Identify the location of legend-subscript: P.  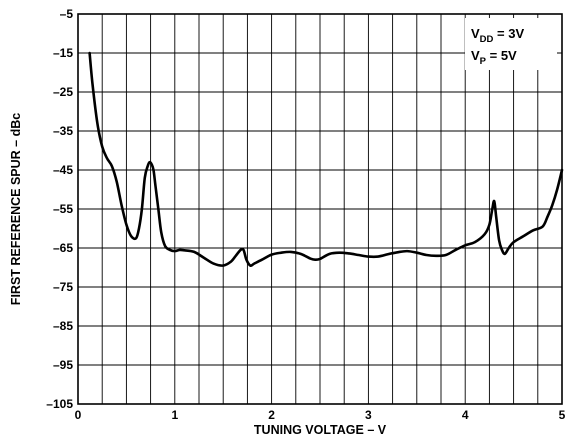
(483, 61).